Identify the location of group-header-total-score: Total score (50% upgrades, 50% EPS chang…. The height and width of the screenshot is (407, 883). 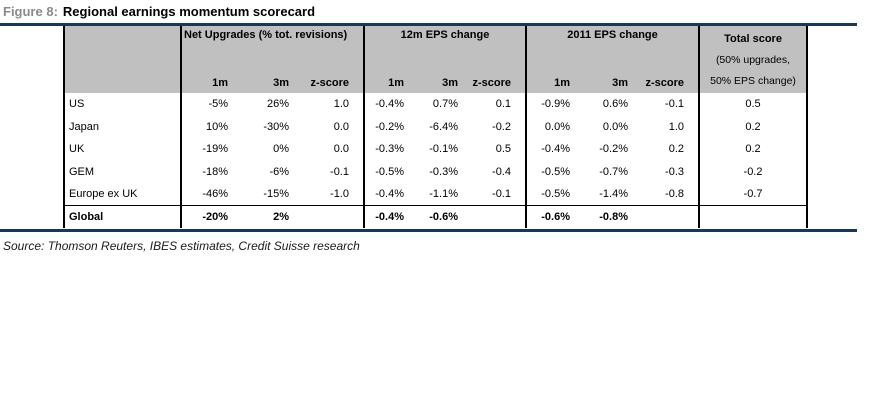
(753, 59).